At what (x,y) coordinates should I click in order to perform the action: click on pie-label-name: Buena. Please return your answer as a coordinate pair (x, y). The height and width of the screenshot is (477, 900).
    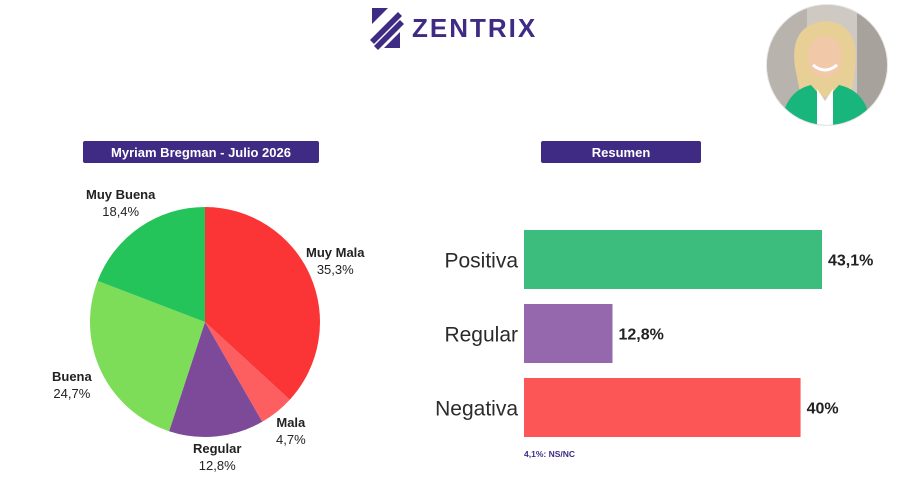
    Looking at the image, I should click on (72, 376).